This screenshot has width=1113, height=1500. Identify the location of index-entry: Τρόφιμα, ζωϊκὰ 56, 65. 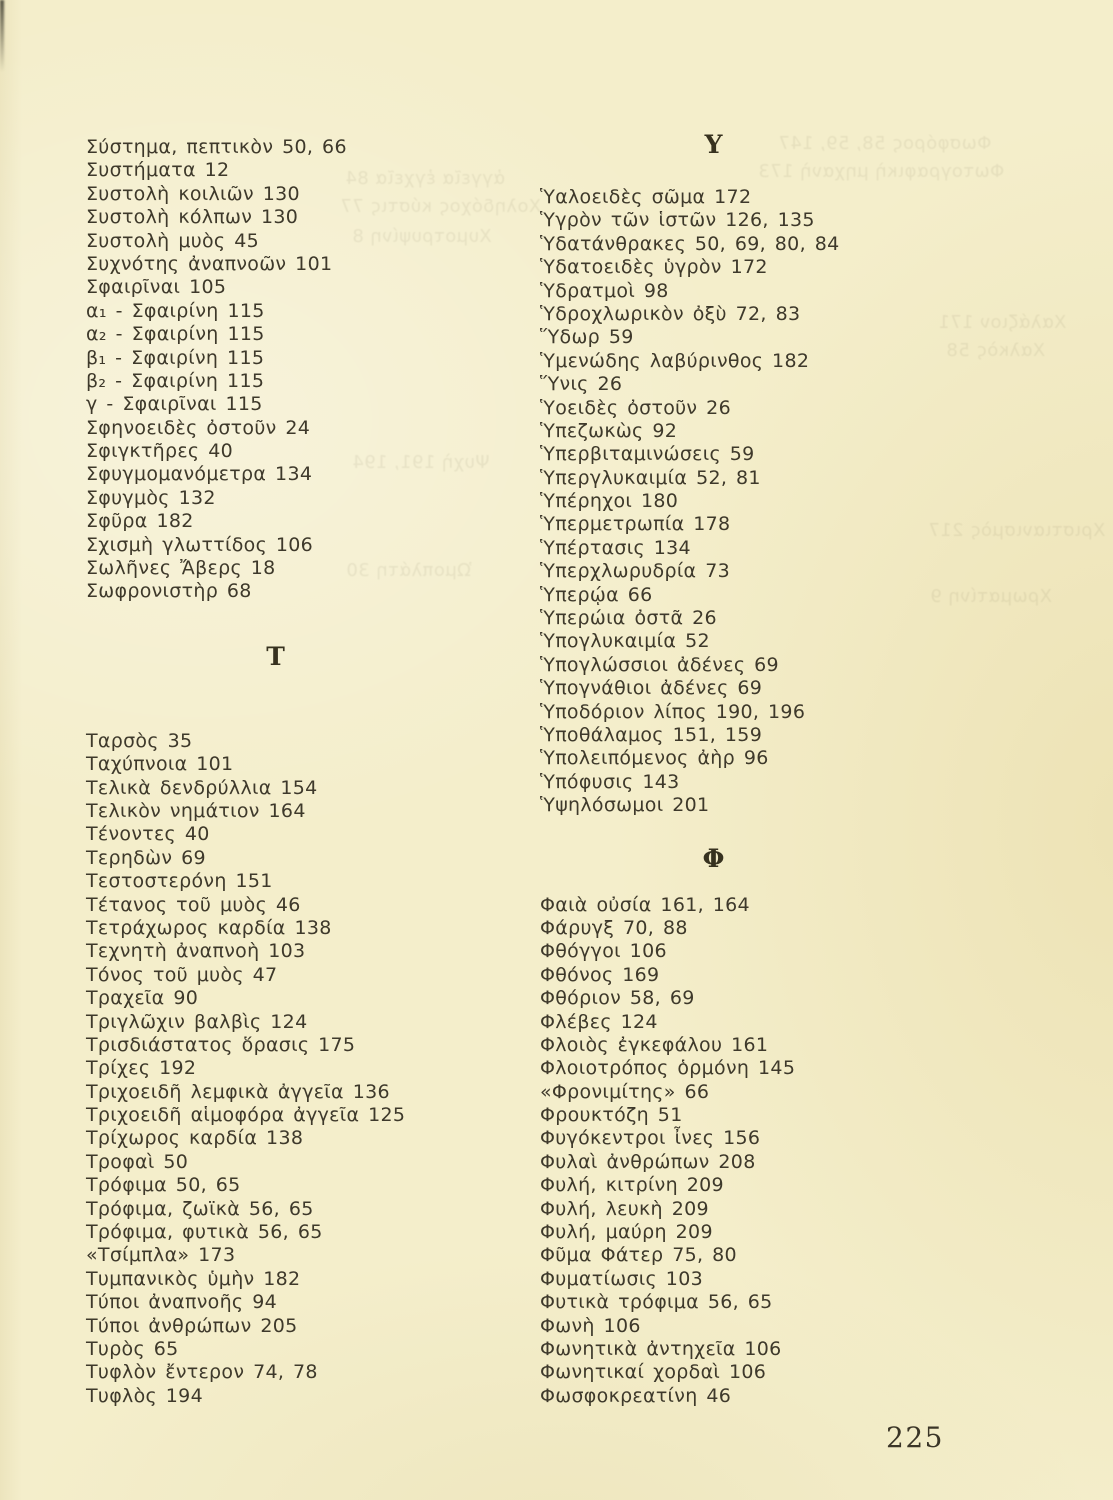
(200, 1208).